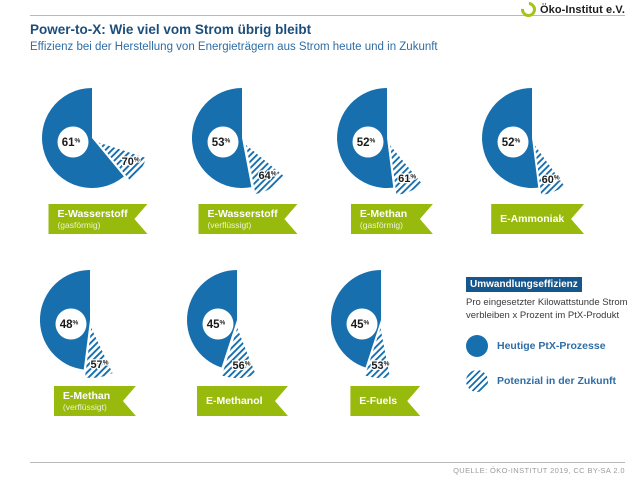 Image resolution: width=640 pixels, height=479 pixels. What do you see at coordinates (234, 401) in the screenshot?
I see `banner-label: E-Methanol` at bounding box center [234, 401].